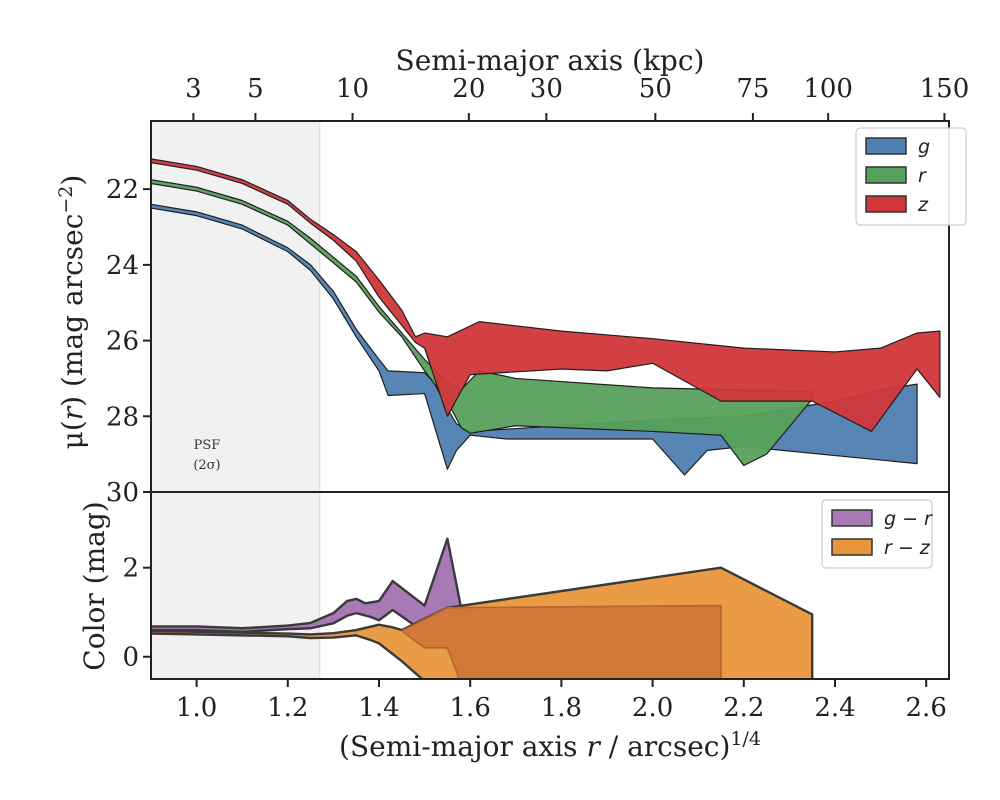 The width and height of the screenshot is (1000, 800). I want to click on top-y-tick-label: 22, so click(122, 190).